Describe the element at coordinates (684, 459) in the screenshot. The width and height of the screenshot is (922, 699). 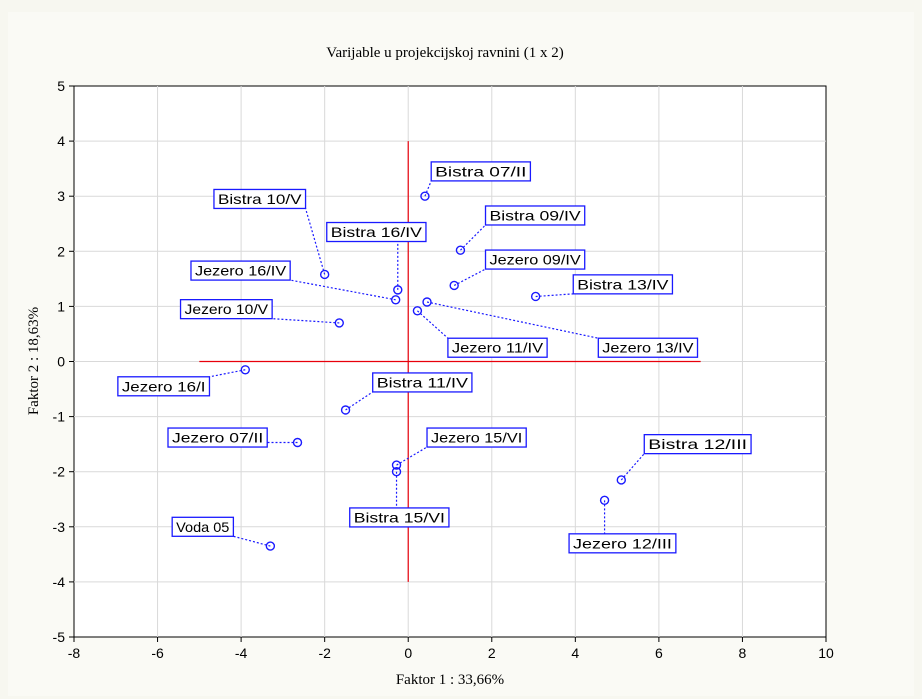
I see `data-point-group: Bistra 12/III` at that location.